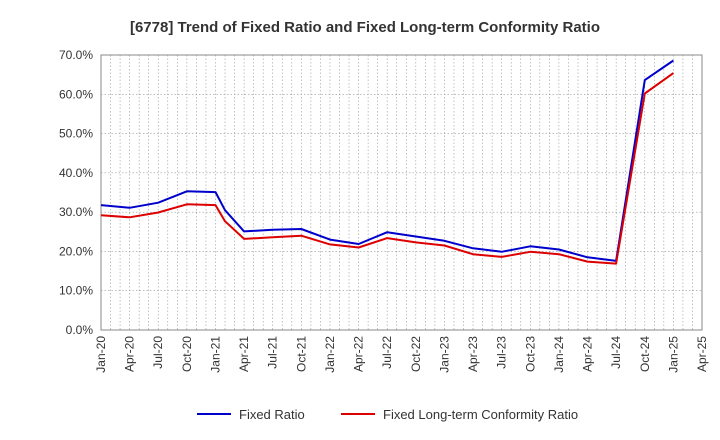 The height and width of the screenshot is (440, 720). I want to click on x-tick-label: Oct-24, so click(645, 354).